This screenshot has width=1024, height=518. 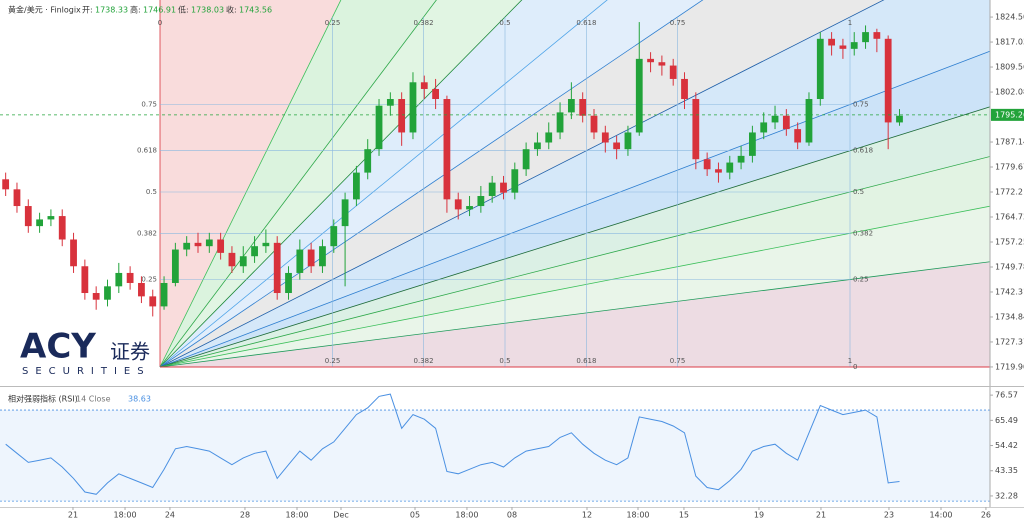 What do you see at coordinates (149, 105) in the screenshot?
I see `fan-label-left: 0.75` at bounding box center [149, 105].